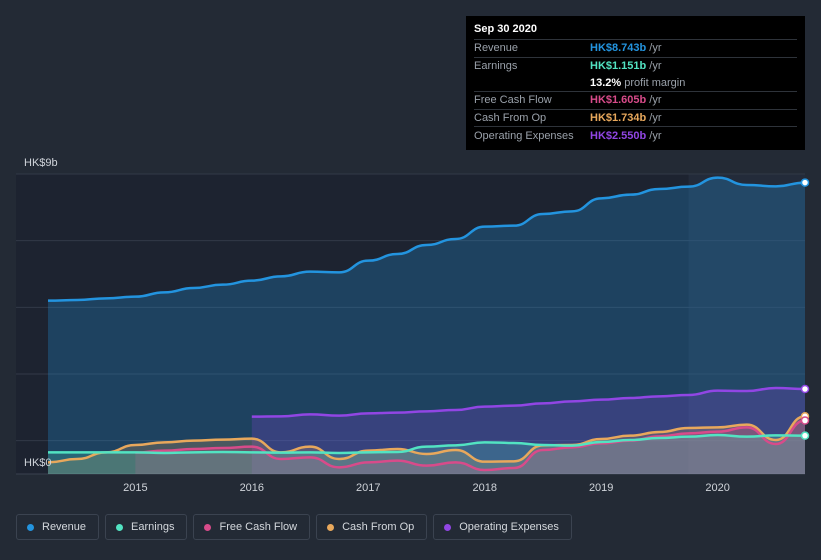 The width and height of the screenshot is (821, 560). What do you see at coordinates (524, 135) in the screenshot?
I see `tooltip-label: Operating Expenses` at bounding box center [524, 135].